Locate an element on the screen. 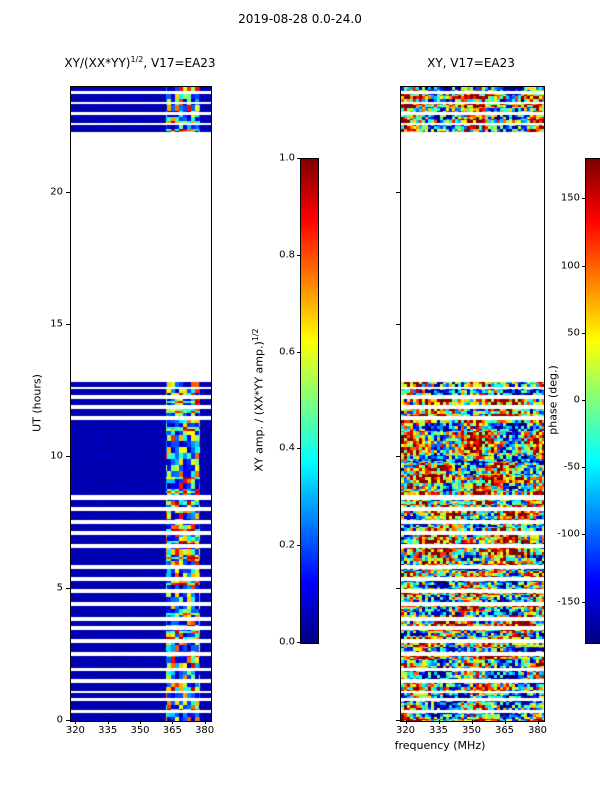 The width and height of the screenshot is (600, 800). colorbar-tick-label: 0.6 is located at coordinates (287, 352).